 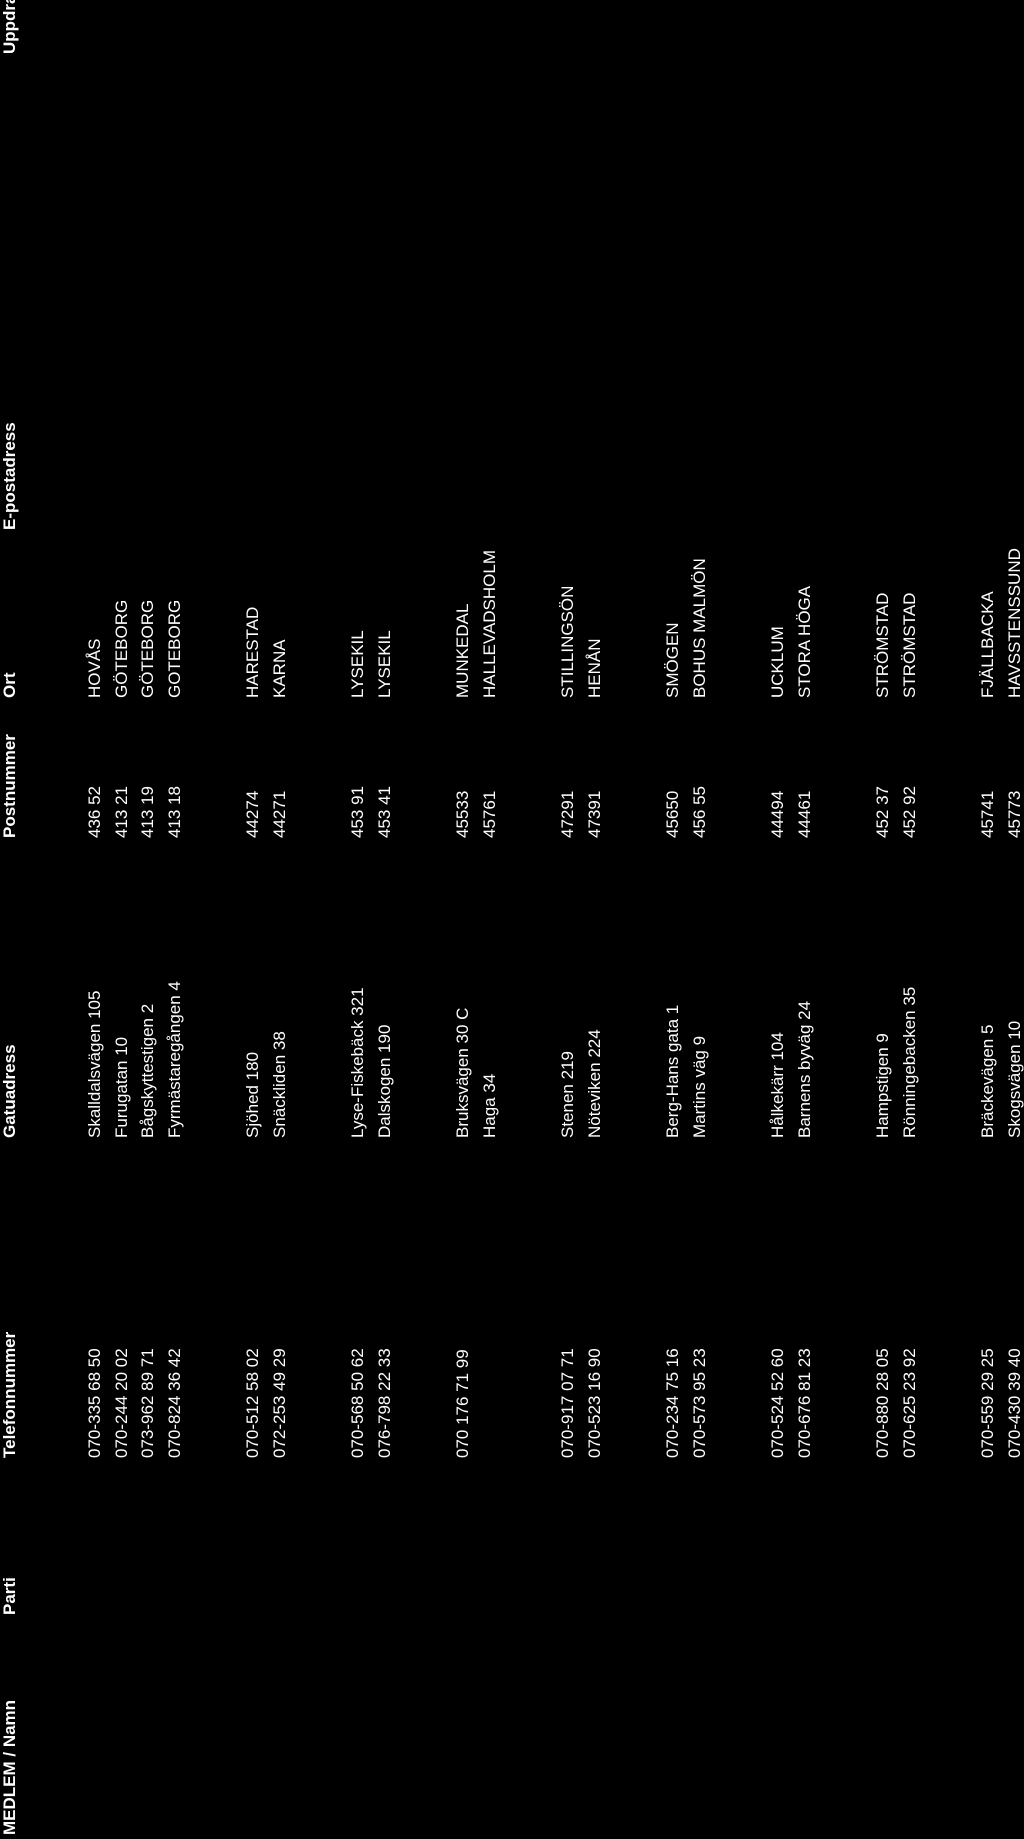 What do you see at coordinates (174, 812) in the screenshot?
I see `postnummer-cell: 413 18` at bounding box center [174, 812].